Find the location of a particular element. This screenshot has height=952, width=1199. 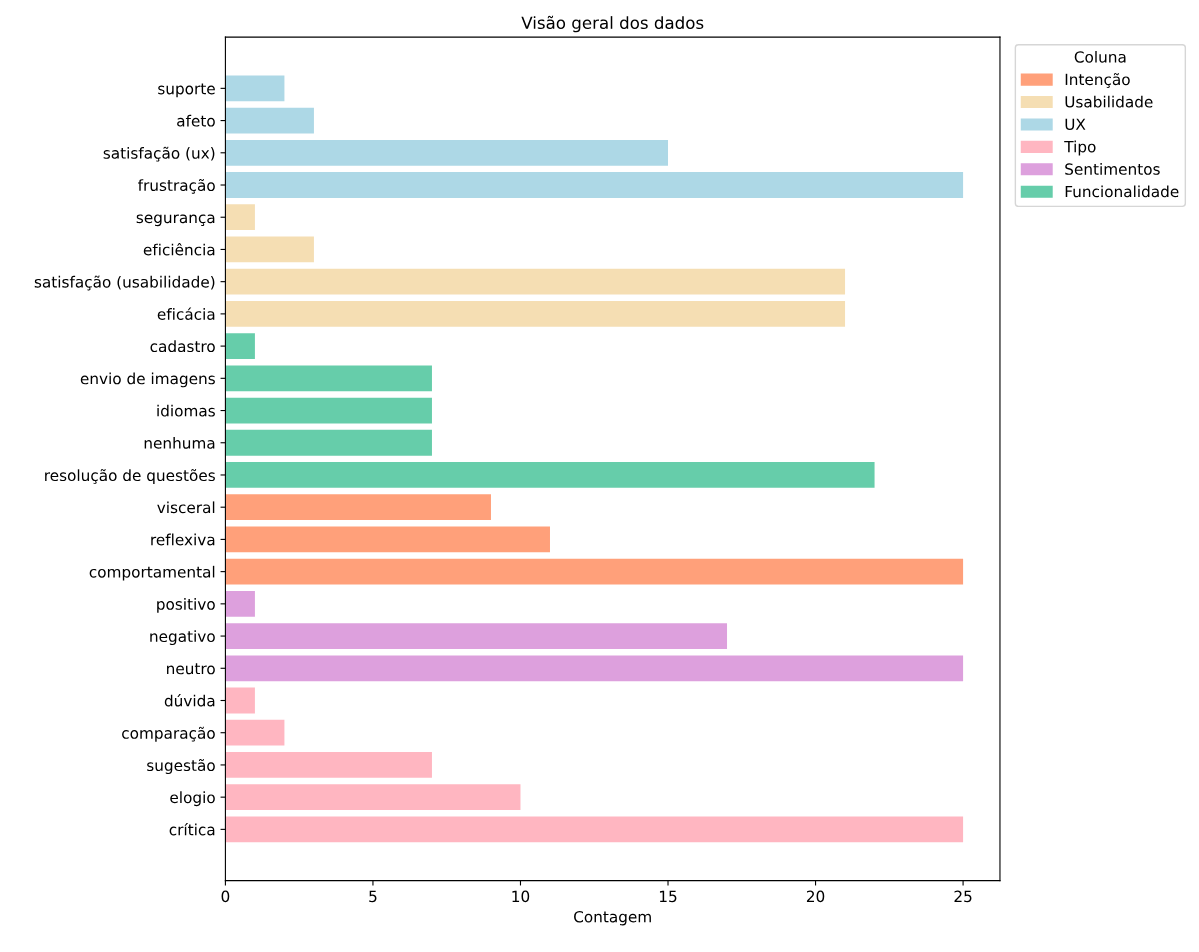

y-tick-label: resolução de questões is located at coordinates (130, 477).